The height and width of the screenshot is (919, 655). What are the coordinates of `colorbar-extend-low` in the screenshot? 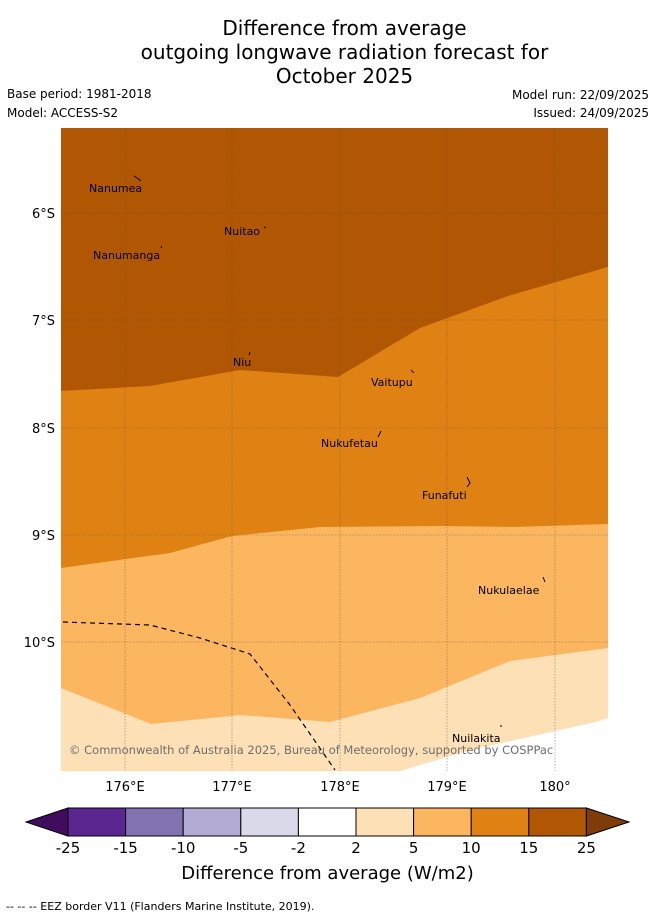 It's located at (46, 822).